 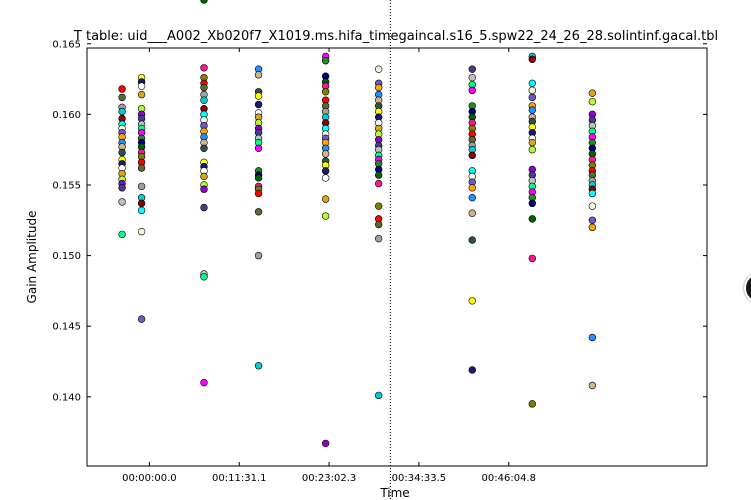 What do you see at coordinates (329, 478) in the screenshot?
I see `x-tick-label: 00:23:02.3` at bounding box center [329, 478].